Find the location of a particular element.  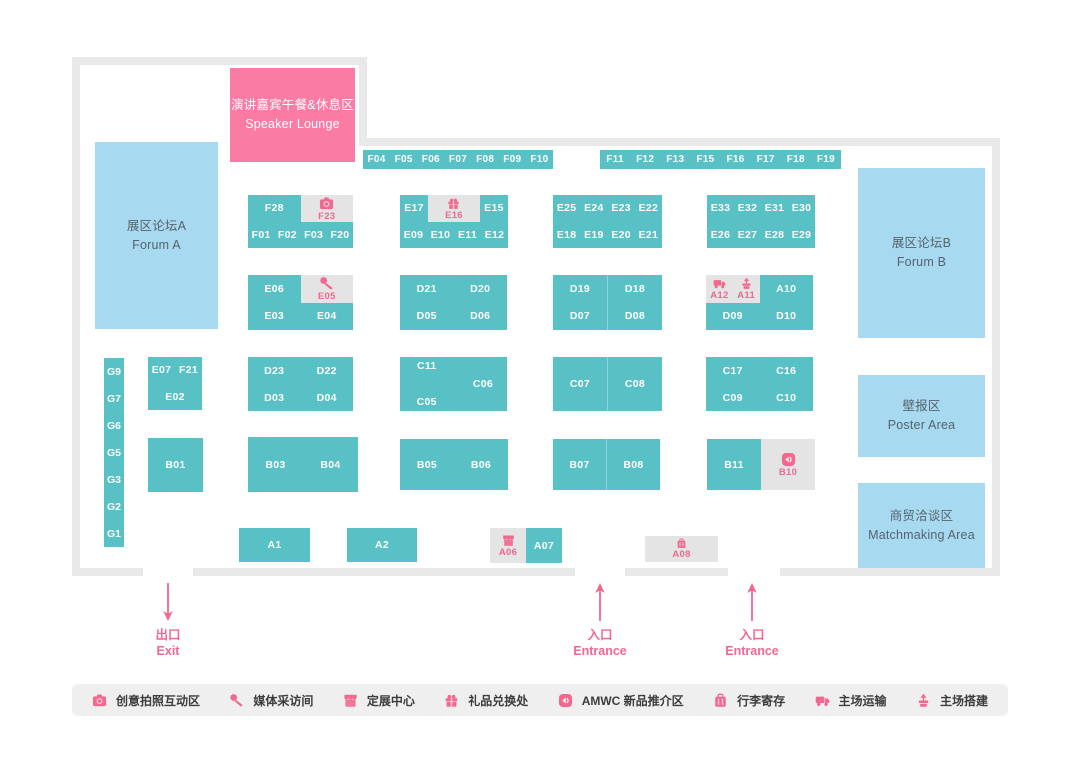

booth-c05: C05 is located at coordinates (427, 402).